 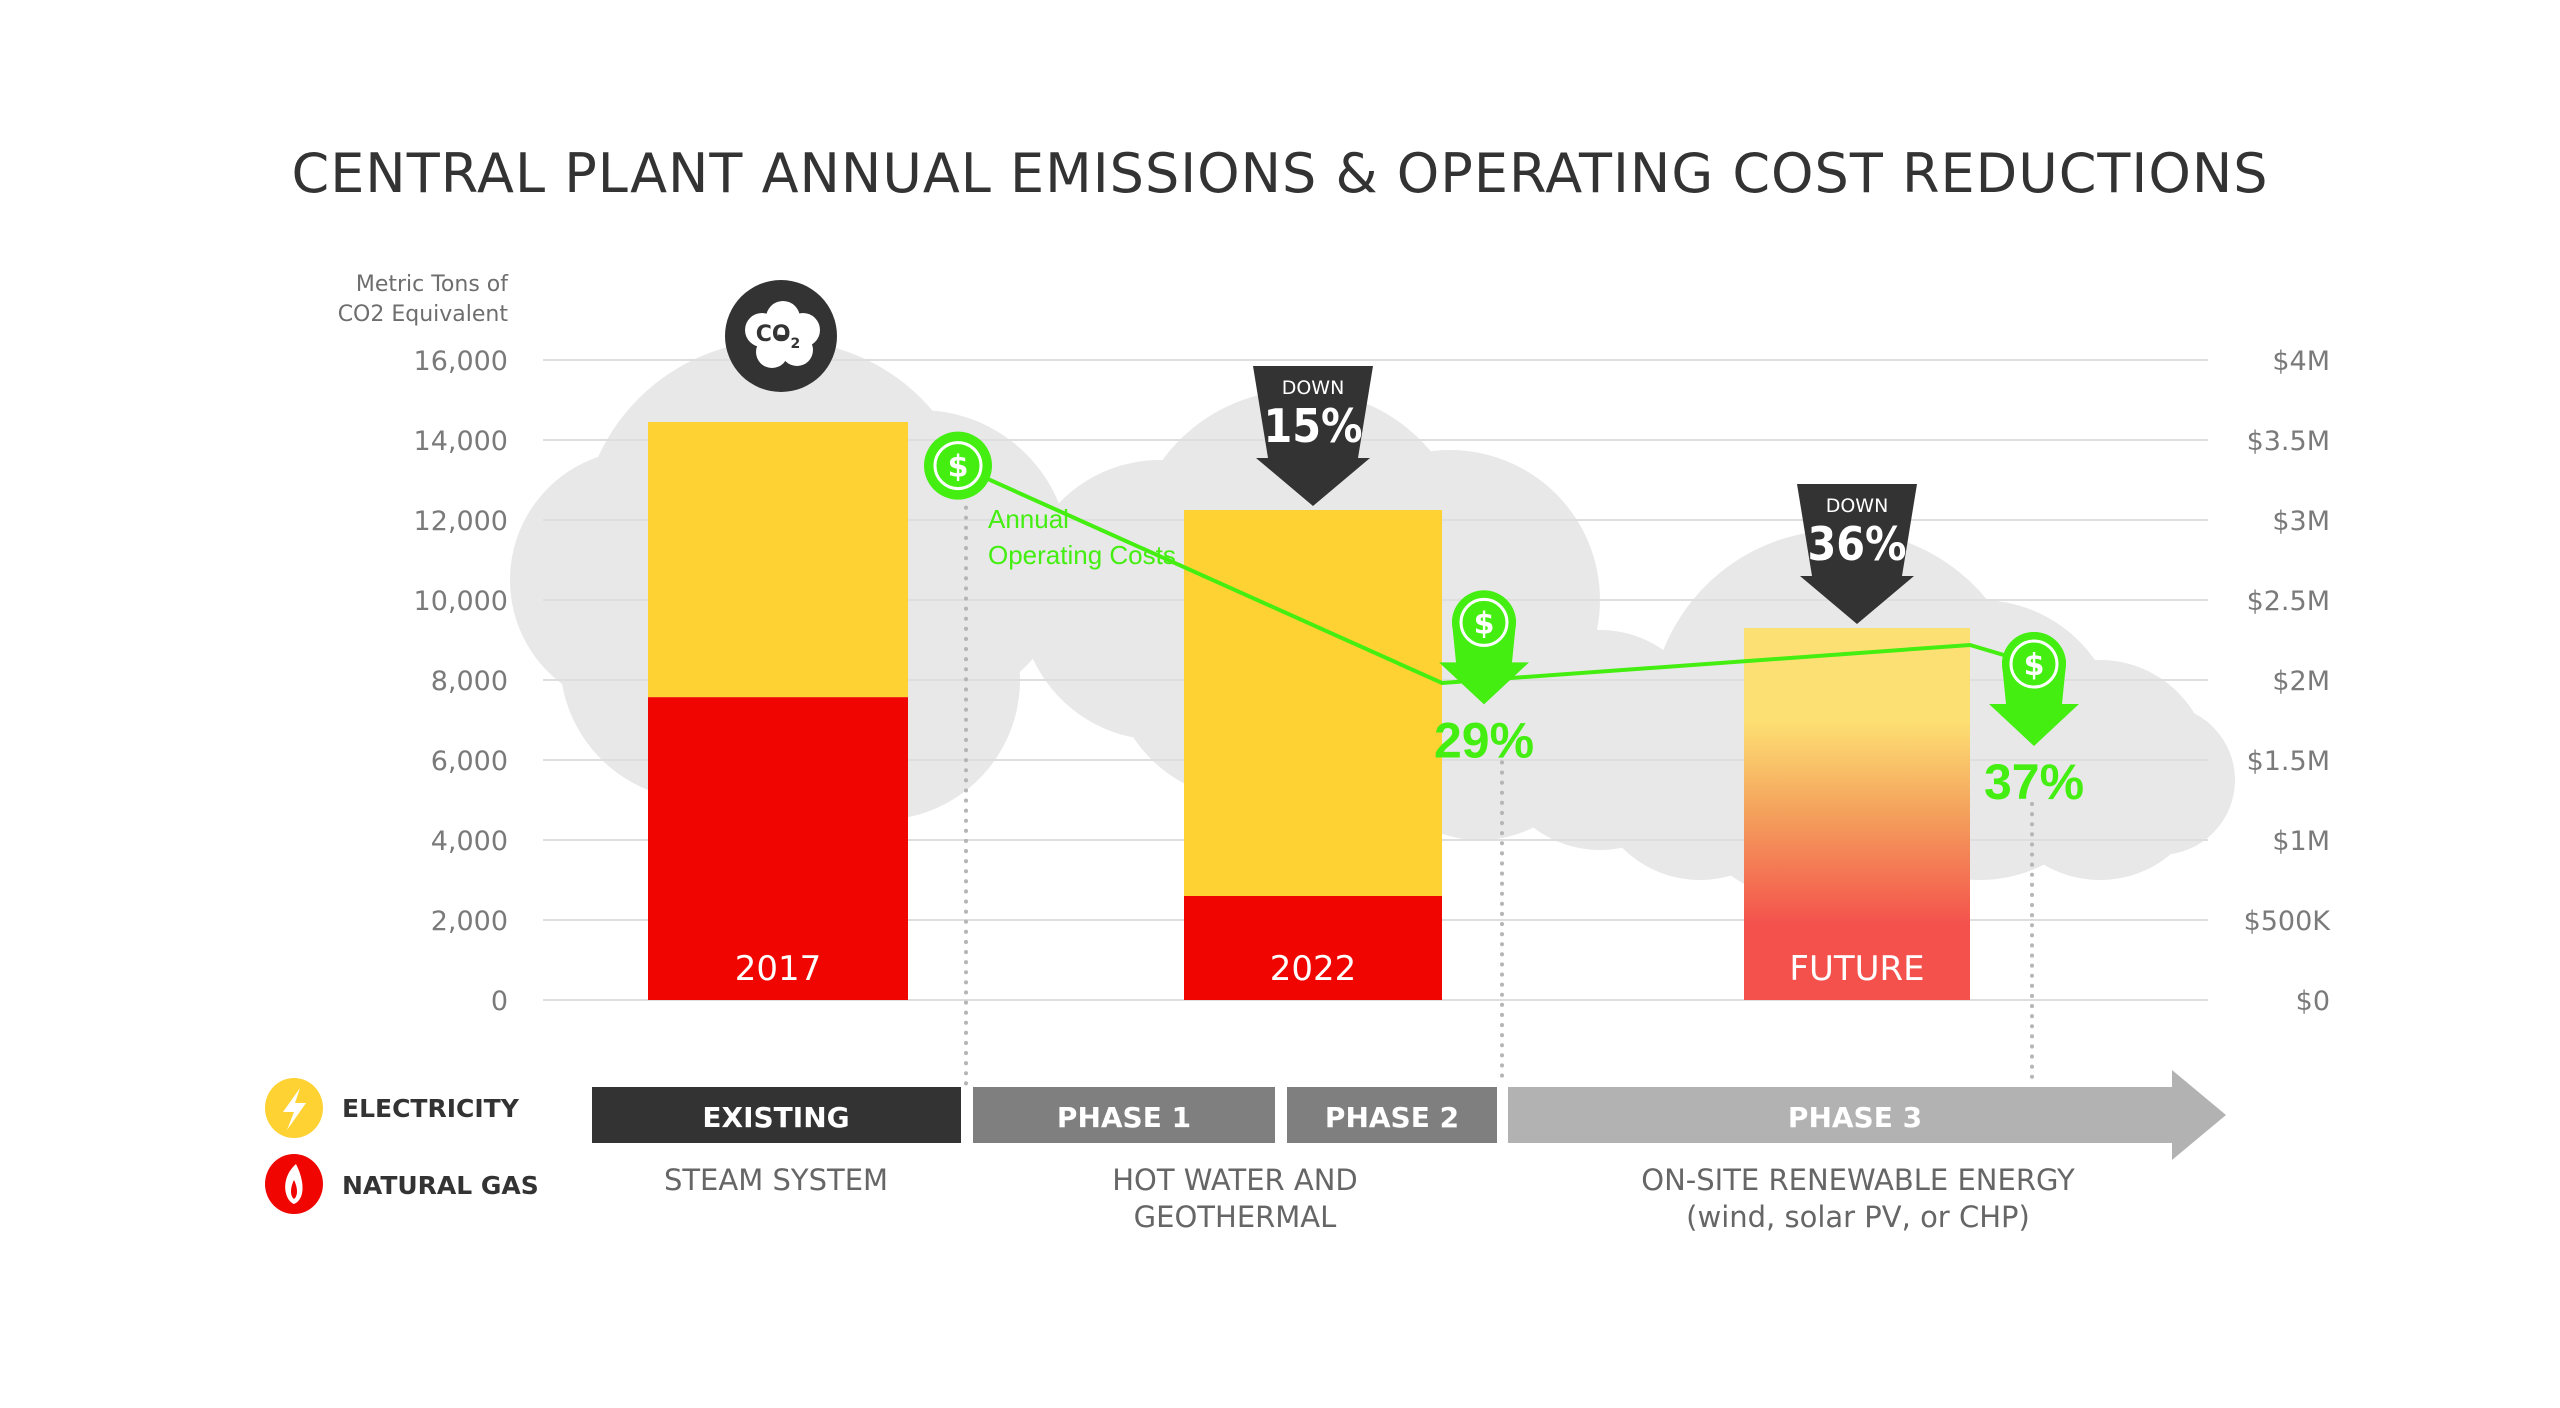 I want to click on cost-line-label-2: Operating Costs, so click(x=1082, y=555).